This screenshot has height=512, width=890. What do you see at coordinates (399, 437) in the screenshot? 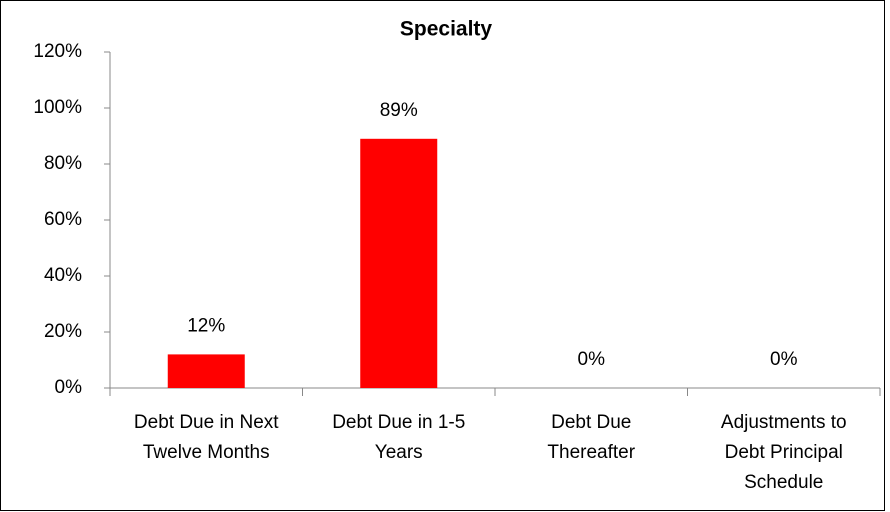
I see `x-tick-label: Debt Due in 1-5 Years` at bounding box center [399, 437].